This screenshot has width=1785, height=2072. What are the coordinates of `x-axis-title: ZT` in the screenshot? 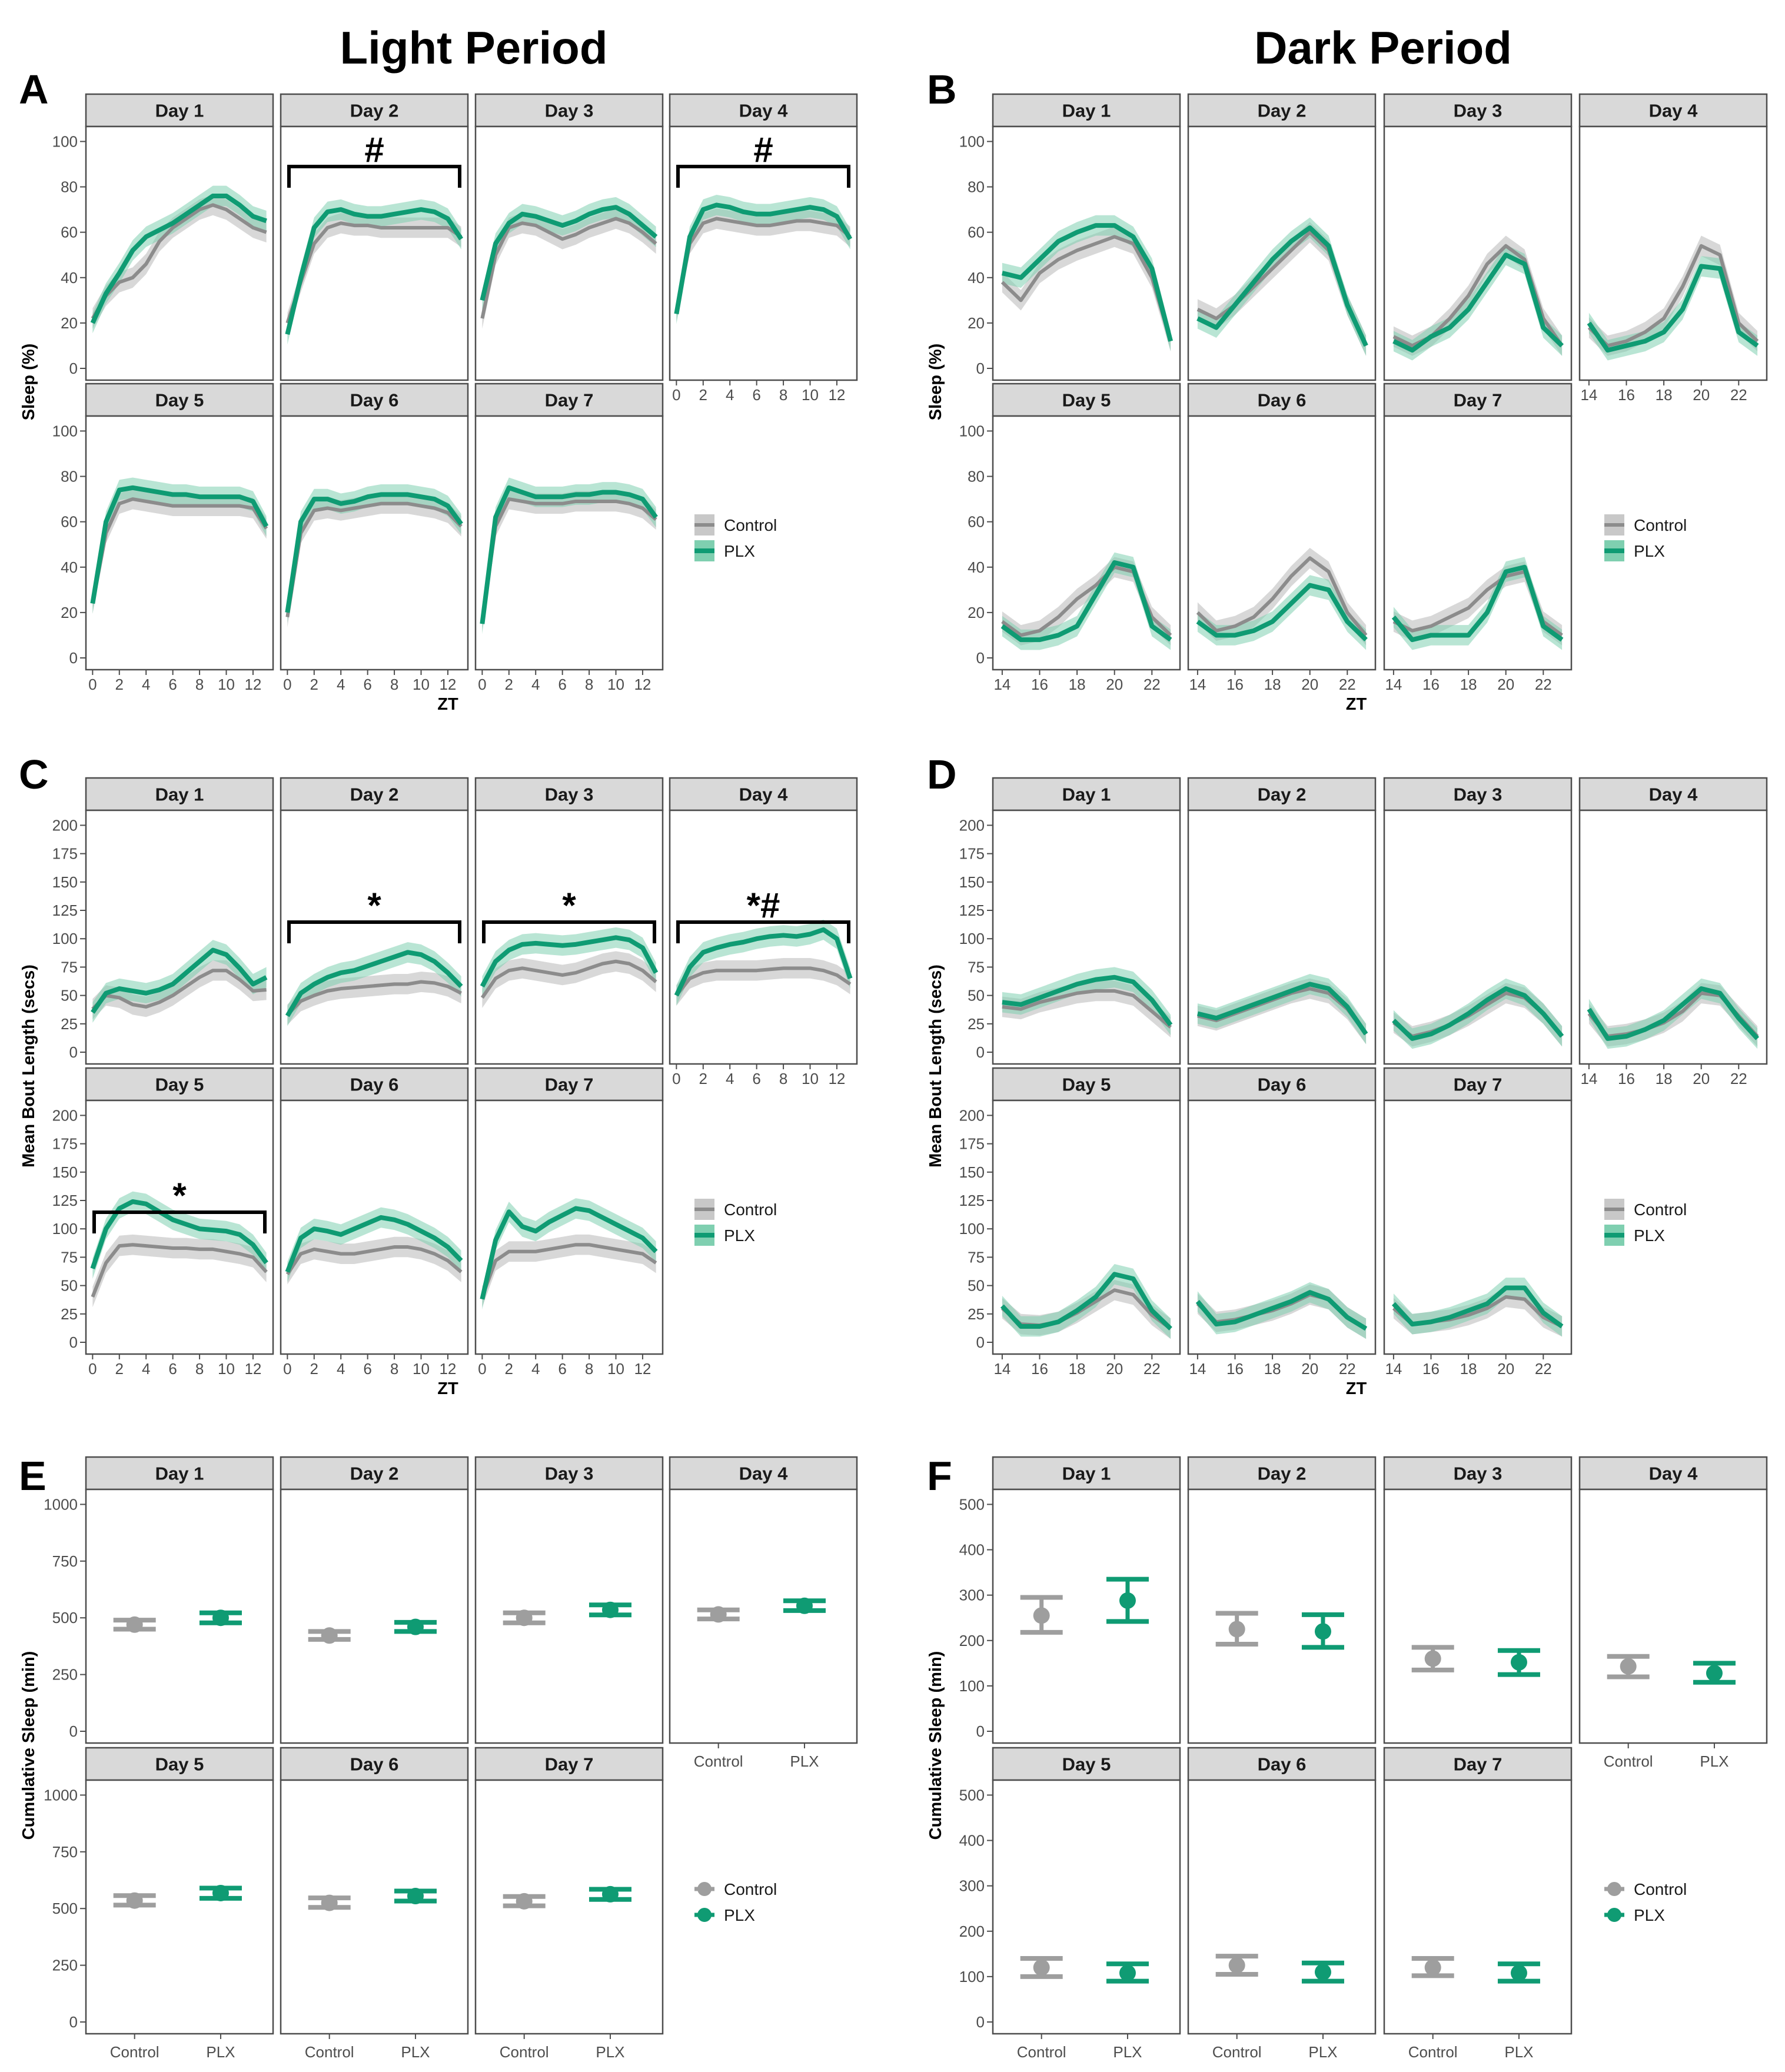 It's located at (1356, 704).